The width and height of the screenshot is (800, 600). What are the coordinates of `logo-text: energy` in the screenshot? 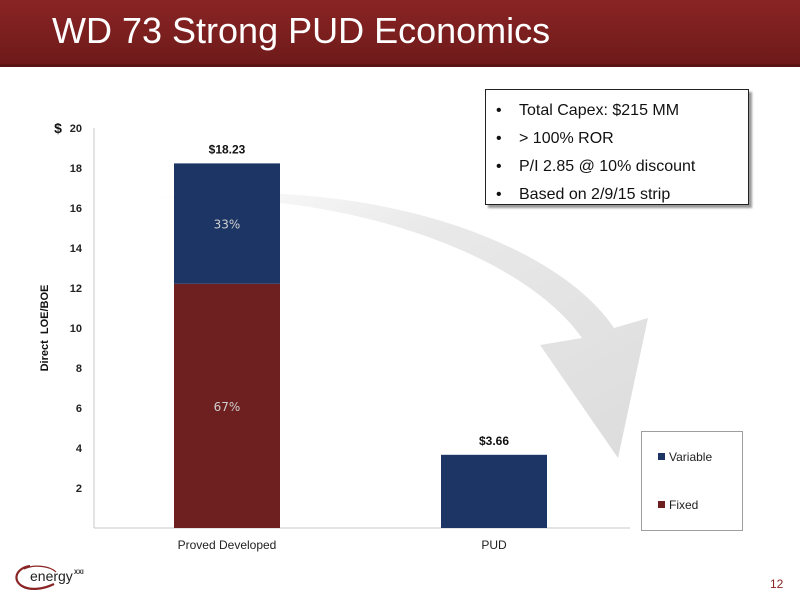 It's located at (51, 576).